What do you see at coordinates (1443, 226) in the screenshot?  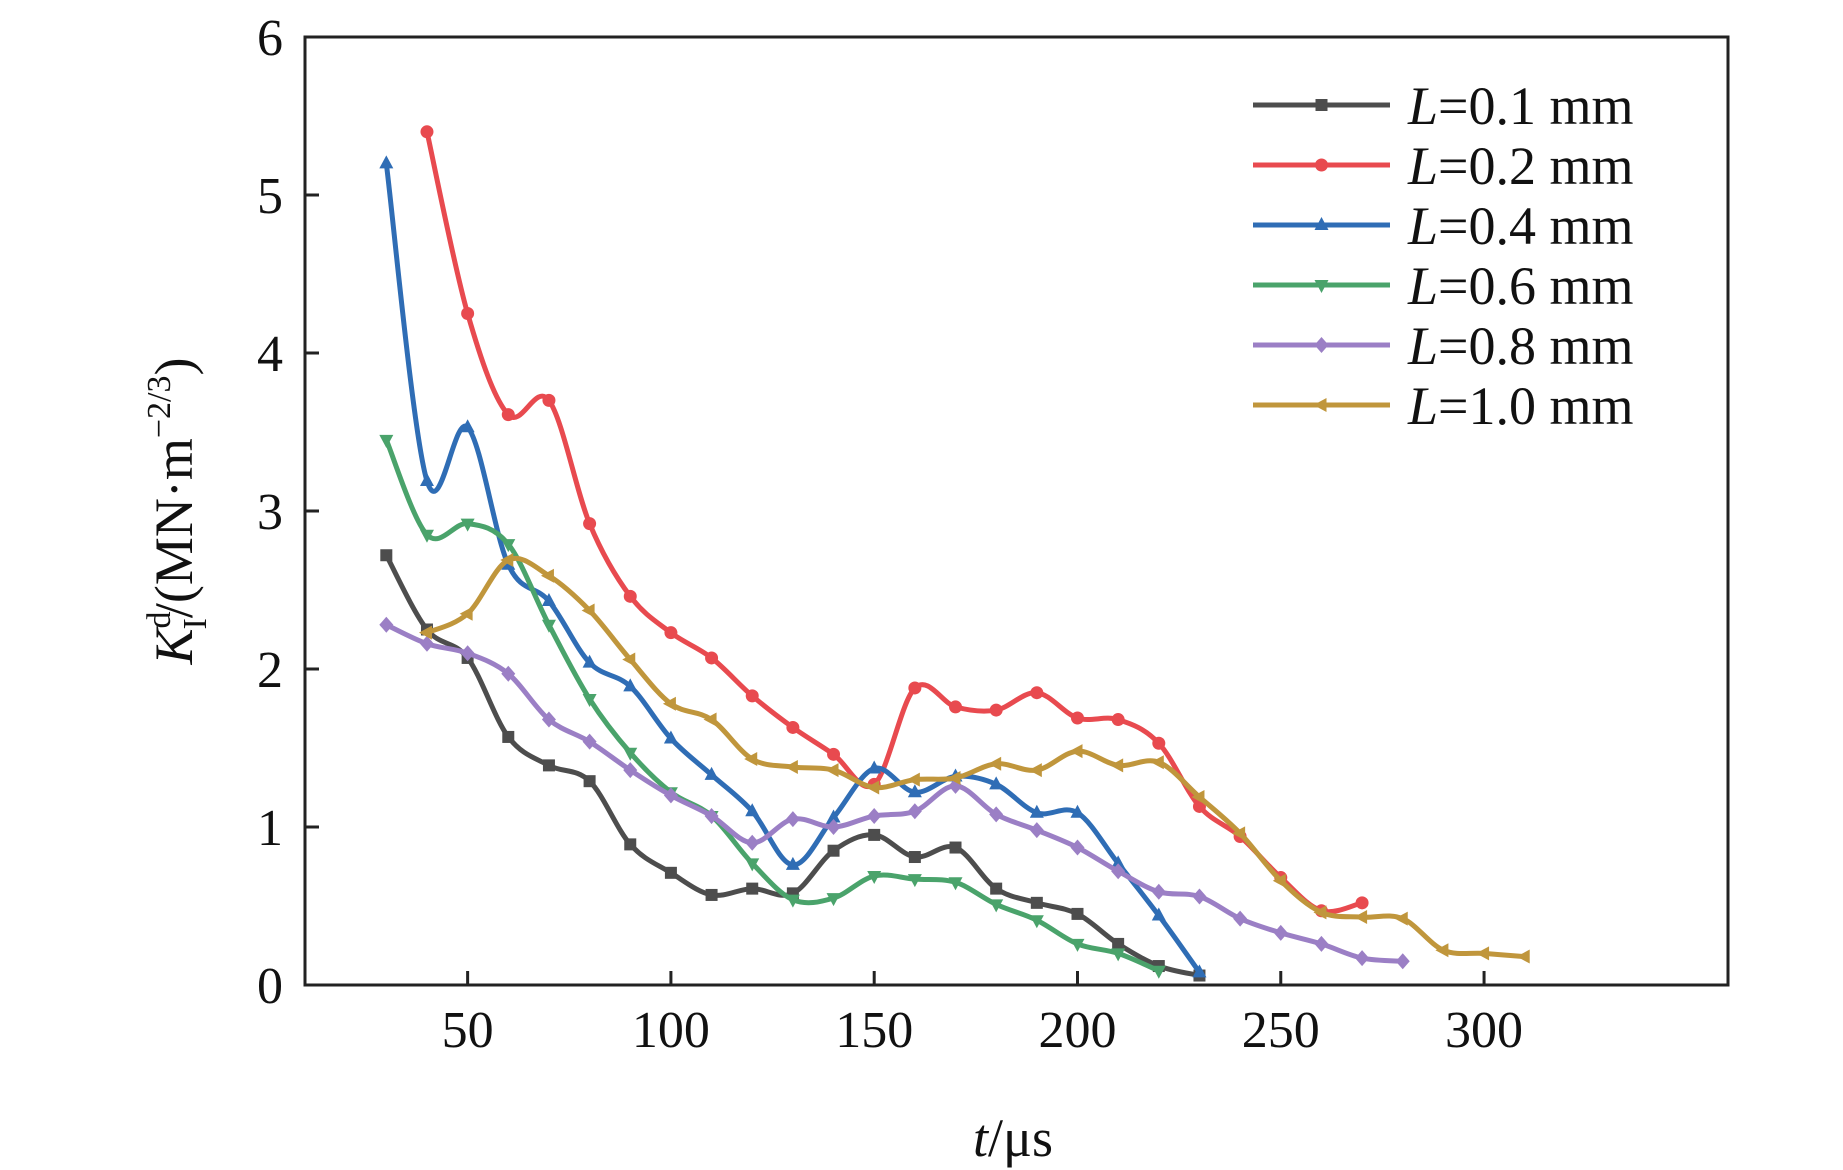 I see `legend-item-3: L=0.4 mm` at bounding box center [1443, 226].